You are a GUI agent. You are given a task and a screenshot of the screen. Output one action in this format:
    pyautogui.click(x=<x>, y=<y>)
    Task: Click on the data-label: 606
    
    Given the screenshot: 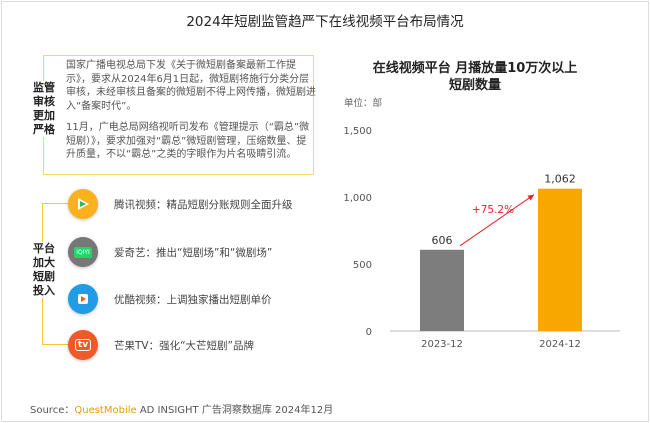 What is the action you would take?
    pyautogui.click(x=442, y=240)
    